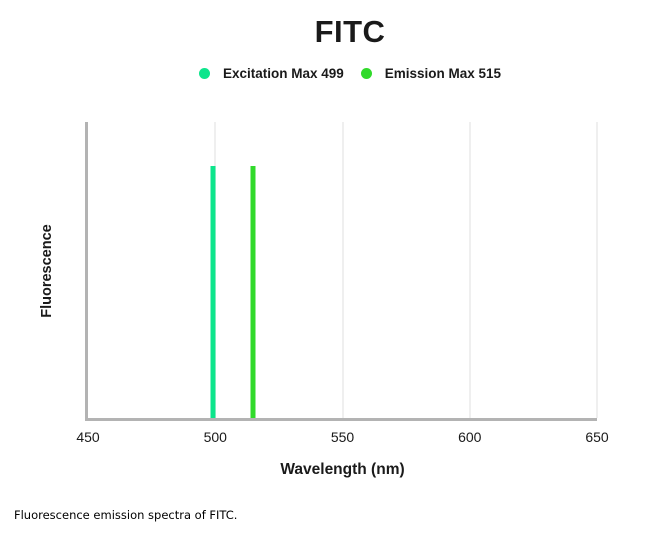  I want to click on x-tick-450: 450, so click(88, 437).